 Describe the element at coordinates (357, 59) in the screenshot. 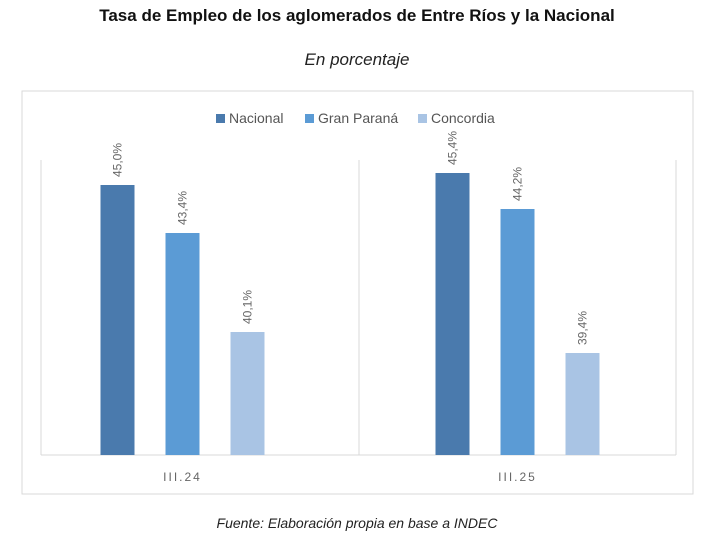

I see `chart-subtitle: En porcentaje` at that location.